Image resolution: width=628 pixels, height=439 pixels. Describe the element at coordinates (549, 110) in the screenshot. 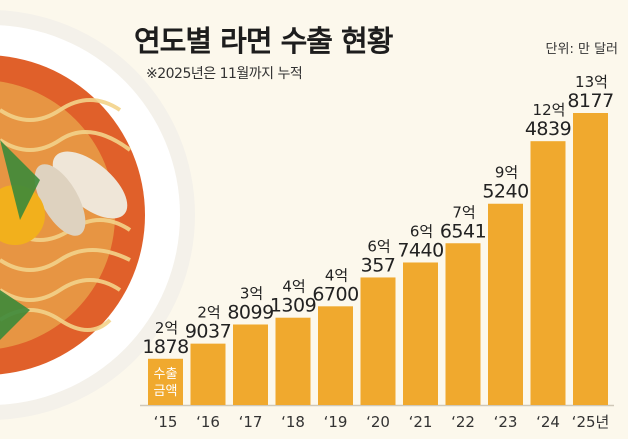

I see `data-label-eok: 12억` at that location.